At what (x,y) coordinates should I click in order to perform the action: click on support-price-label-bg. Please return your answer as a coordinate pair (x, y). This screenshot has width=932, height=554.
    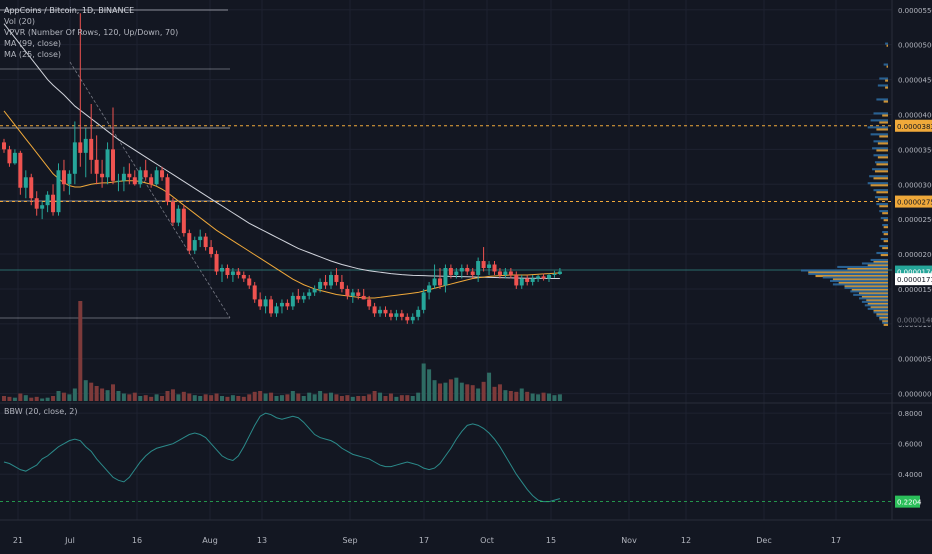
    Looking at the image, I should click on (913, 201).